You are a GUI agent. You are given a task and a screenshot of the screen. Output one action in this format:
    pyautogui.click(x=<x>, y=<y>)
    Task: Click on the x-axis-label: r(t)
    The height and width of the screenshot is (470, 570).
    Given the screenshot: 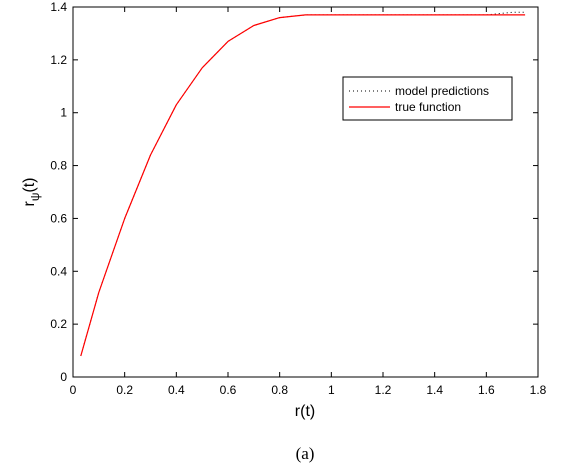 What is the action you would take?
    pyautogui.click(x=305, y=411)
    